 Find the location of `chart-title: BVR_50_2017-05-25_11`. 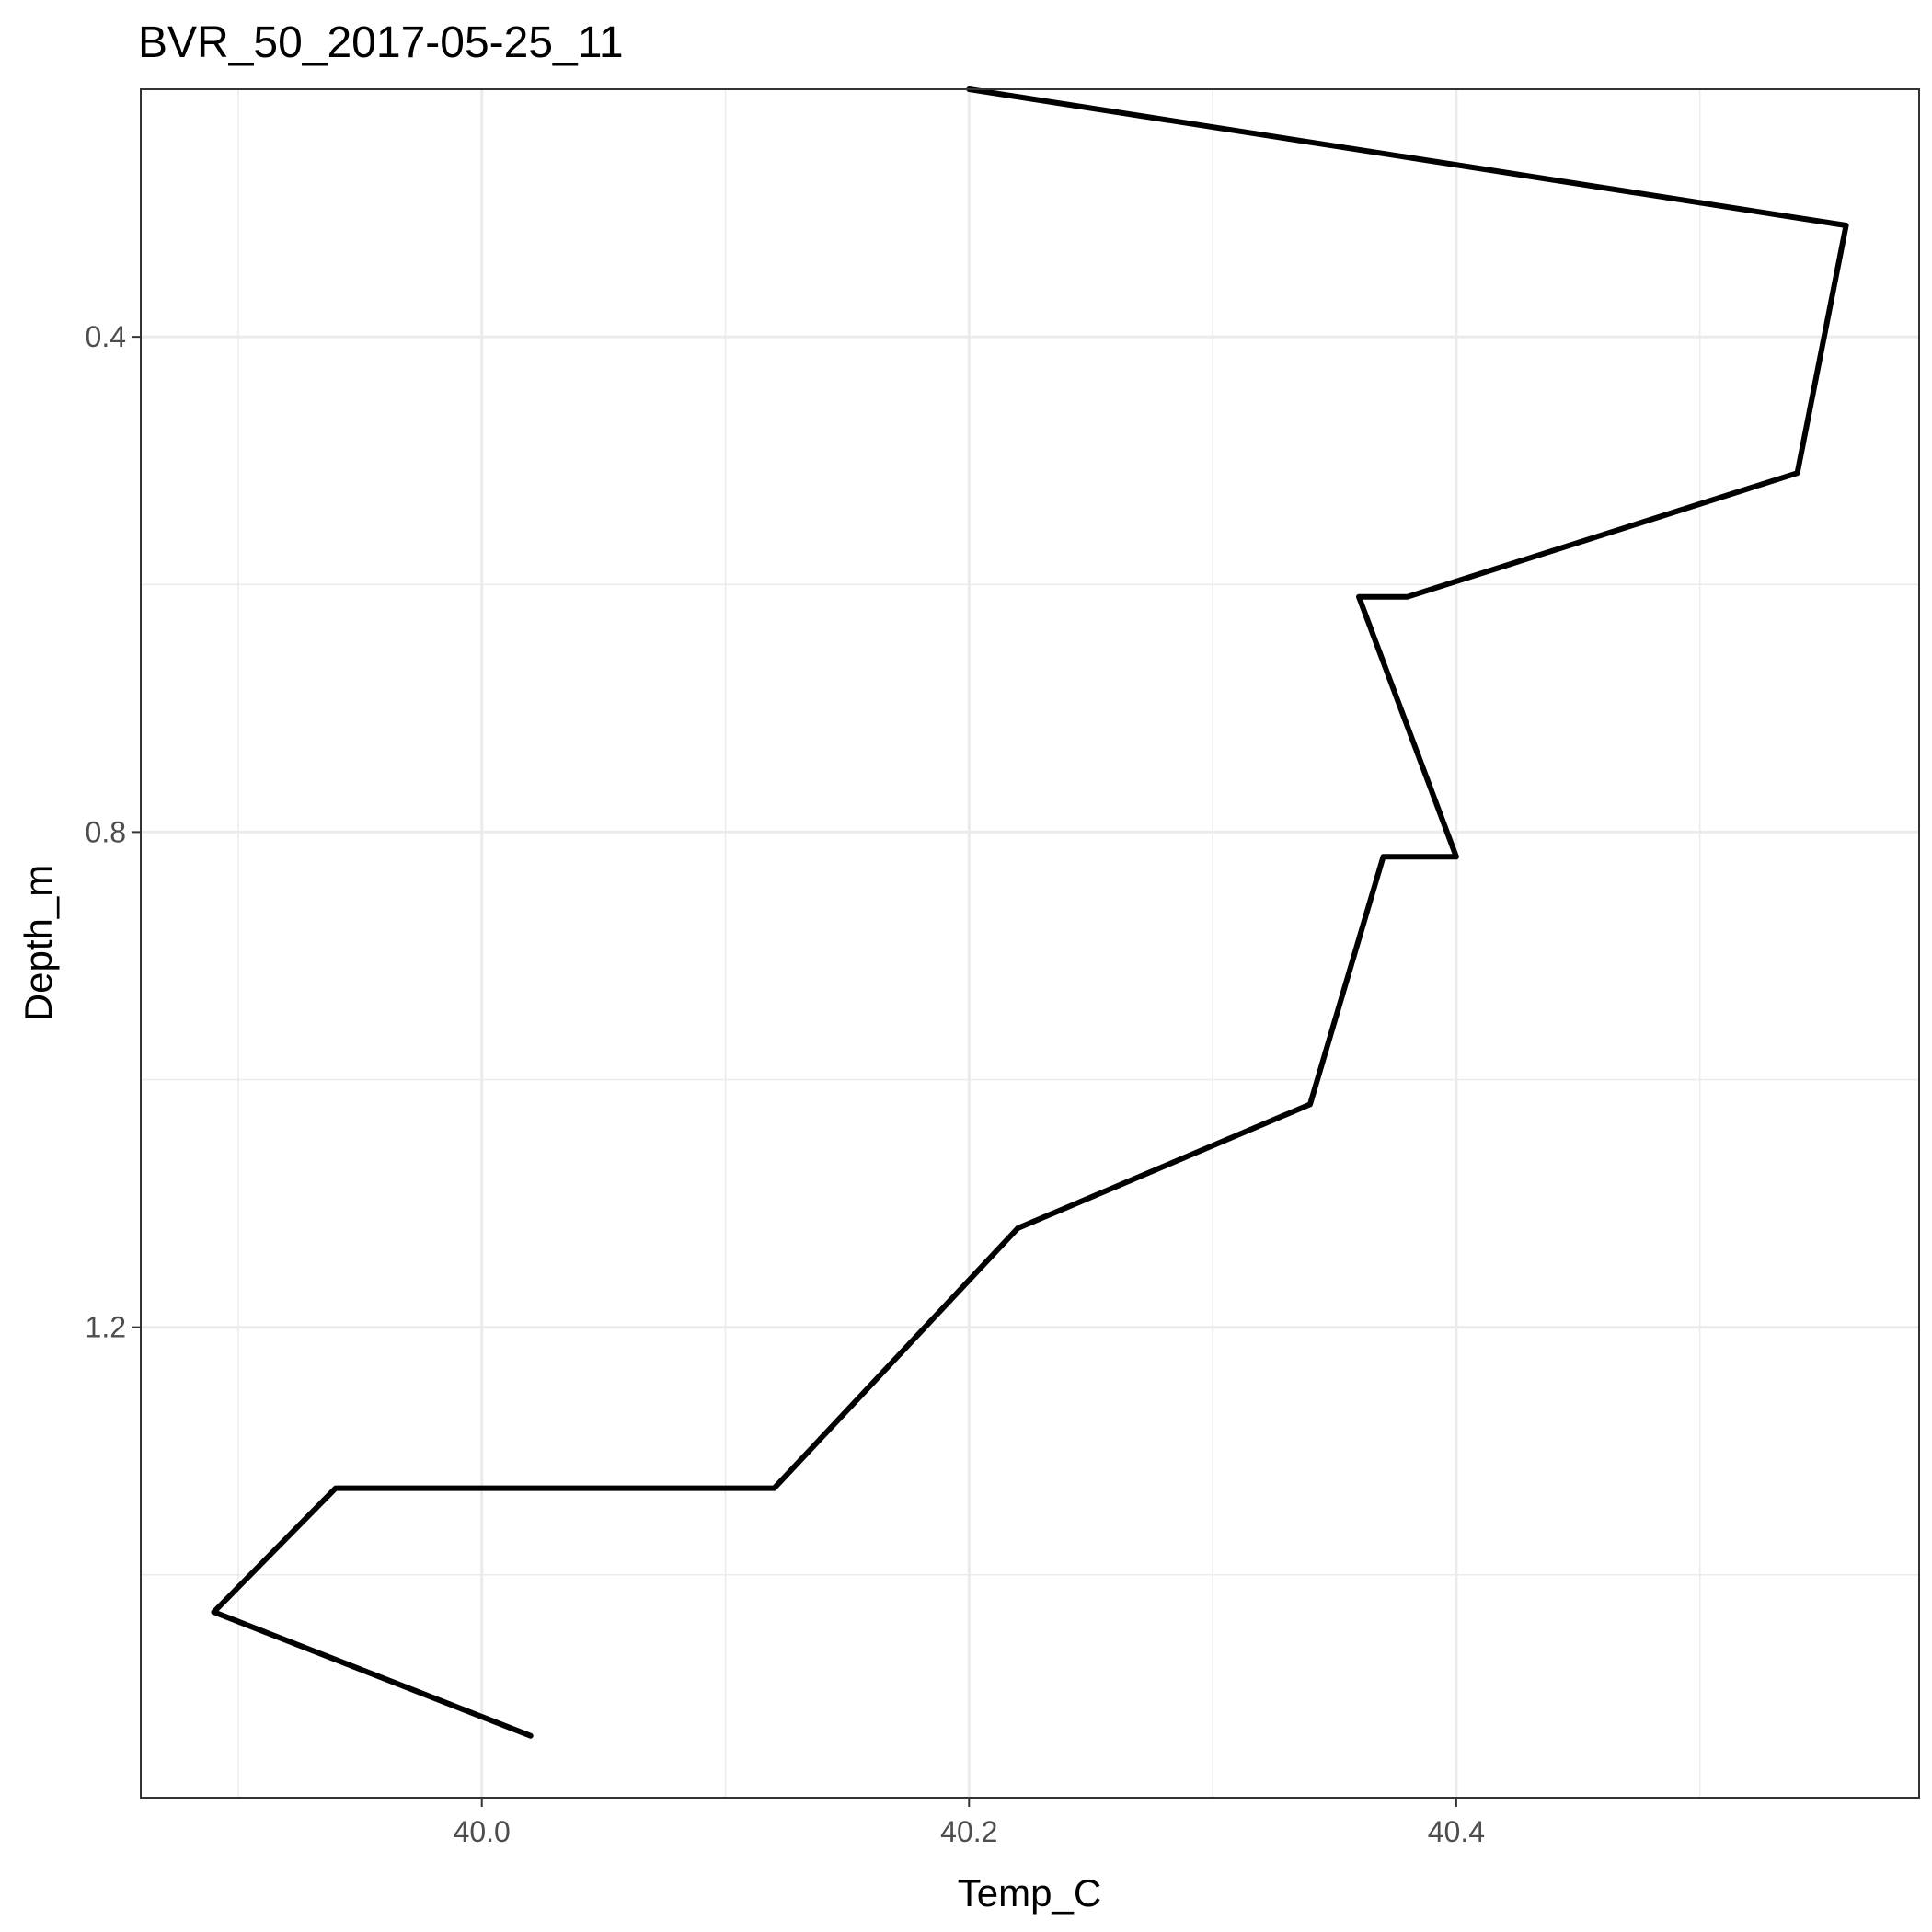

chart-title: BVR_50_2017-05-25_11 is located at coordinates (381, 42).